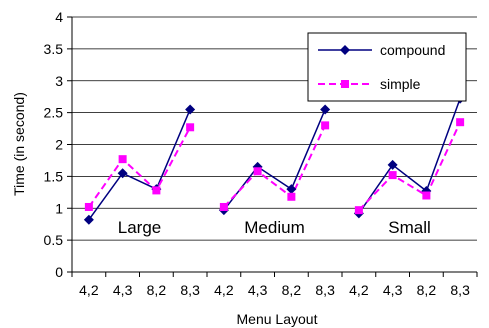 The image size is (489, 328). What do you see at coordinates (59, 81) in the screenshot?
I see `y-tick-label: 3` at bounding box center [59, 81].